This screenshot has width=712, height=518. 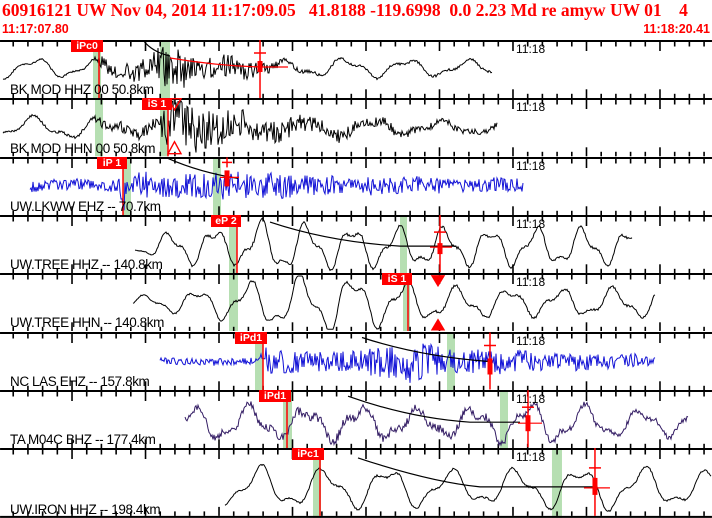 I want to click on trace-panel-4: iS 1 UW.TREE HHN -- 140.8km 11:18, so click(x=356, y=302).